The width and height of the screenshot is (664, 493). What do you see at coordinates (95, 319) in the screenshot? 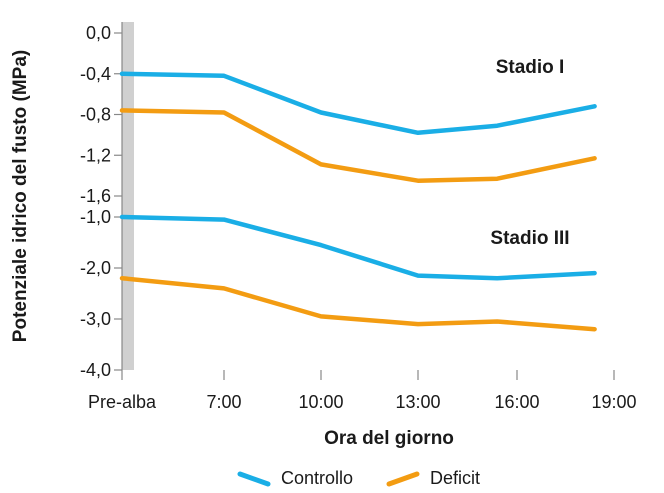
I see `y-tick-label: -3,0` at bounding box center [95, 319].